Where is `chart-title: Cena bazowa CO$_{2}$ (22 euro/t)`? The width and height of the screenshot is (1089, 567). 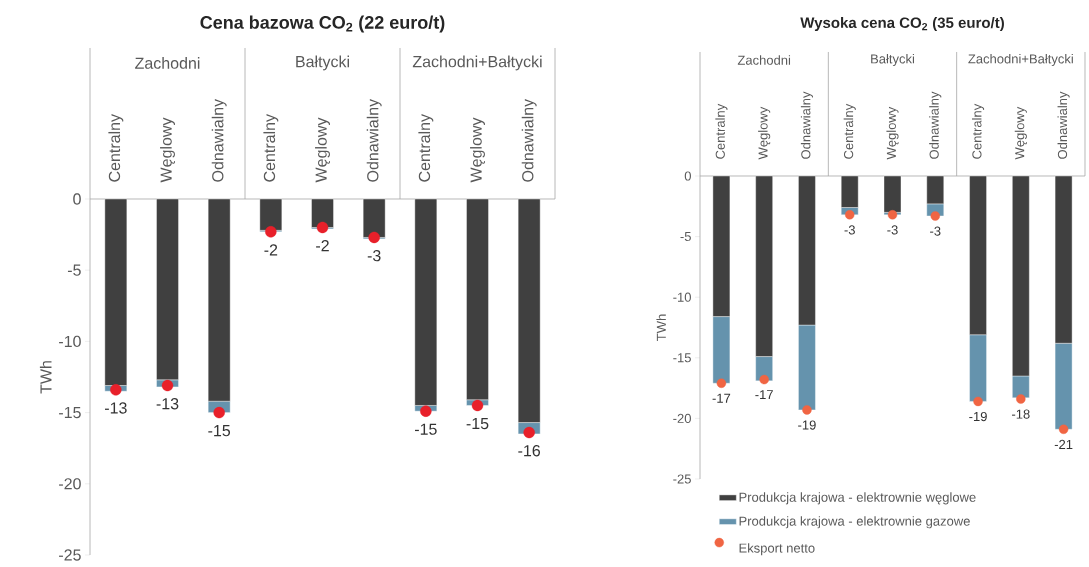 chart-title: Cena bazowa CO$_{2}$ (22 euro/t) is located at coordinates (322, 24).